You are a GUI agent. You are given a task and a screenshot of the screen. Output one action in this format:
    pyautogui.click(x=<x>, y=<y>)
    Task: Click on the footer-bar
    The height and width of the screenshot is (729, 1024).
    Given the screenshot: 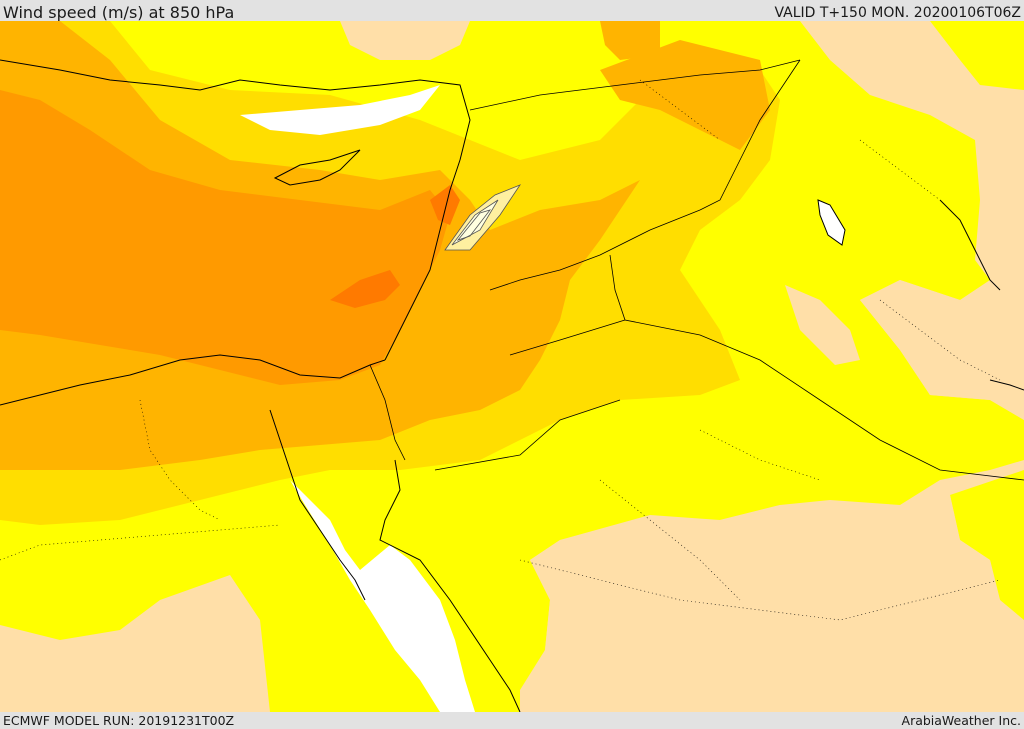 What is the action you would take?
    pyautogui.click(x=512, y=720)
    